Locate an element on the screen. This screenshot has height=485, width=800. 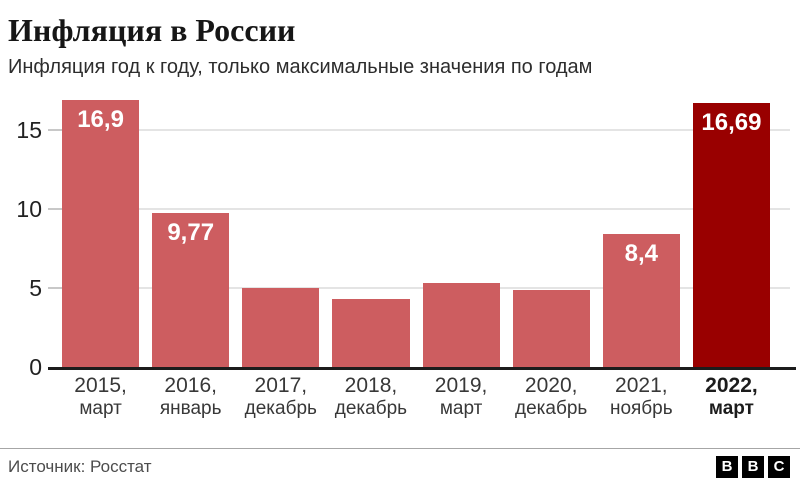
bbc-logo: B B C is located at coordinates (753, 467).